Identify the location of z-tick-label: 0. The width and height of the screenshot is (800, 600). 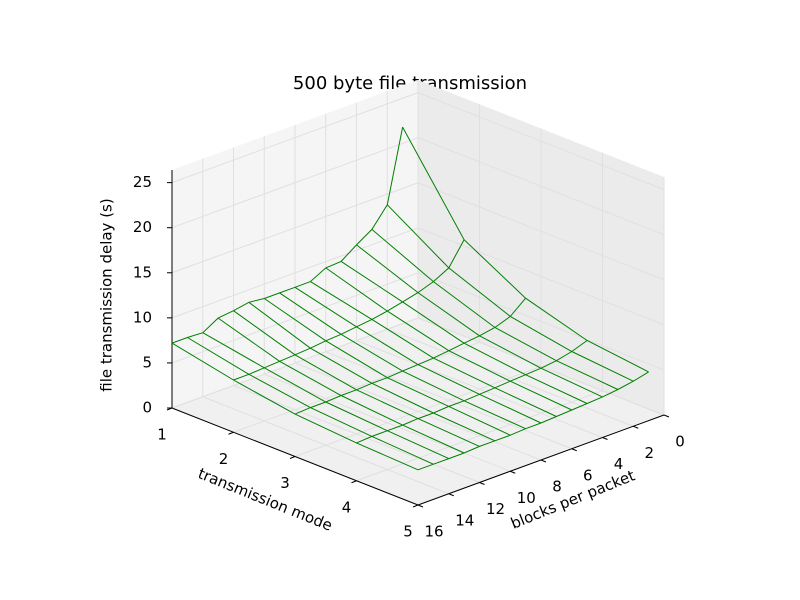
(147, 408).